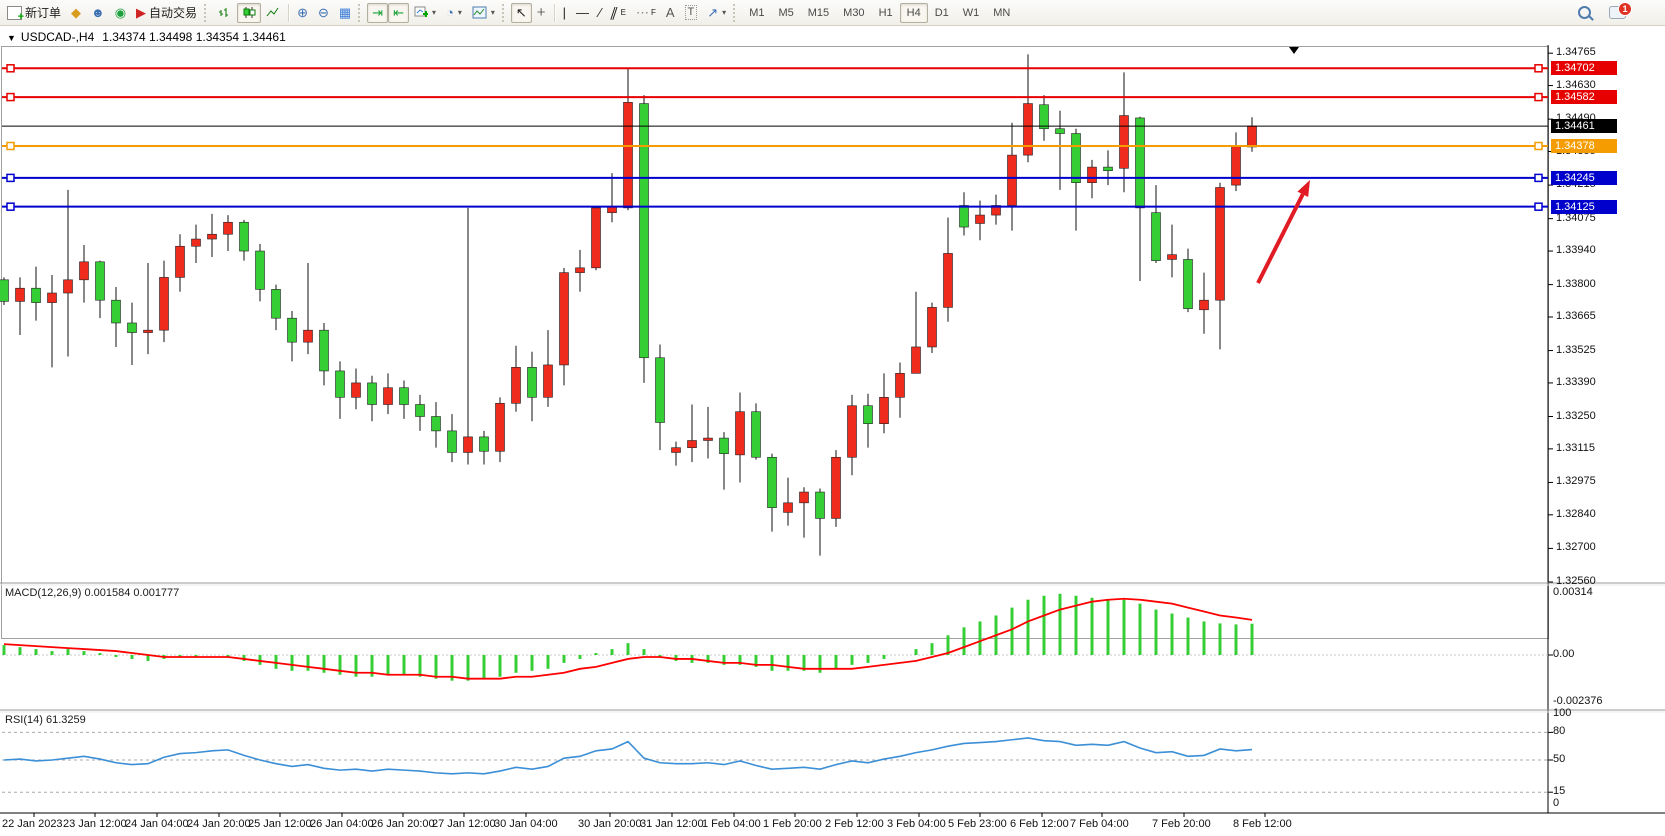 The image size is (1665, 836). Describe the element at coordinates (1303, 188) in the screenshot. I see `annotation-arrow-head` at that location.